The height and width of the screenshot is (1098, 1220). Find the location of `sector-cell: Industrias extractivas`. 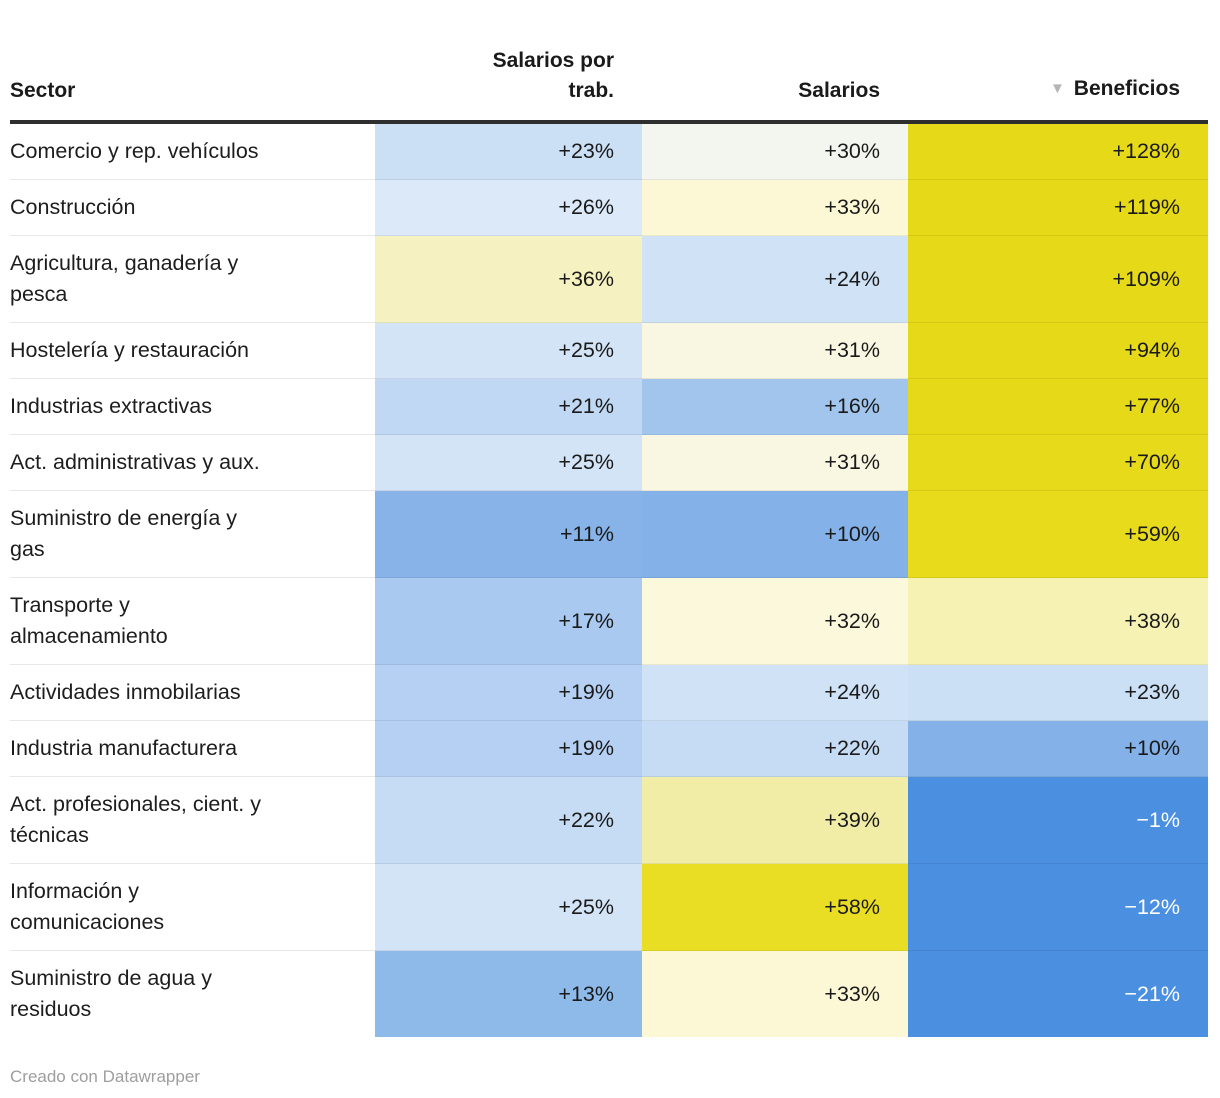

sector-cell: Industrias extractivas is located at coordinates (192, 406).